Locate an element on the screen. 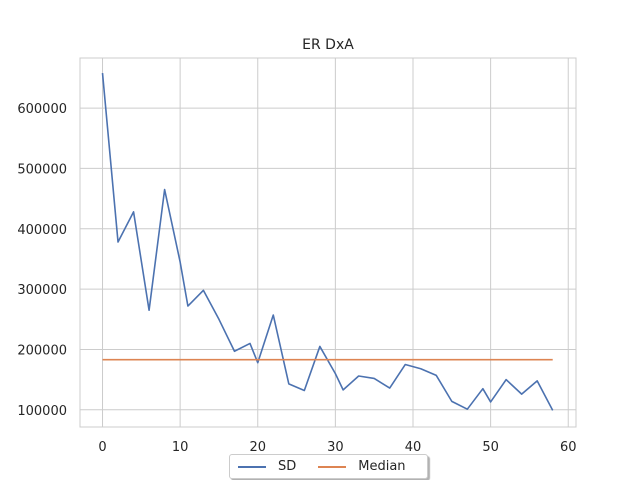 Image resolution: width=640 pixels, height=480 pixels. legend-item-median: Median is located at coordinates (362, 466).